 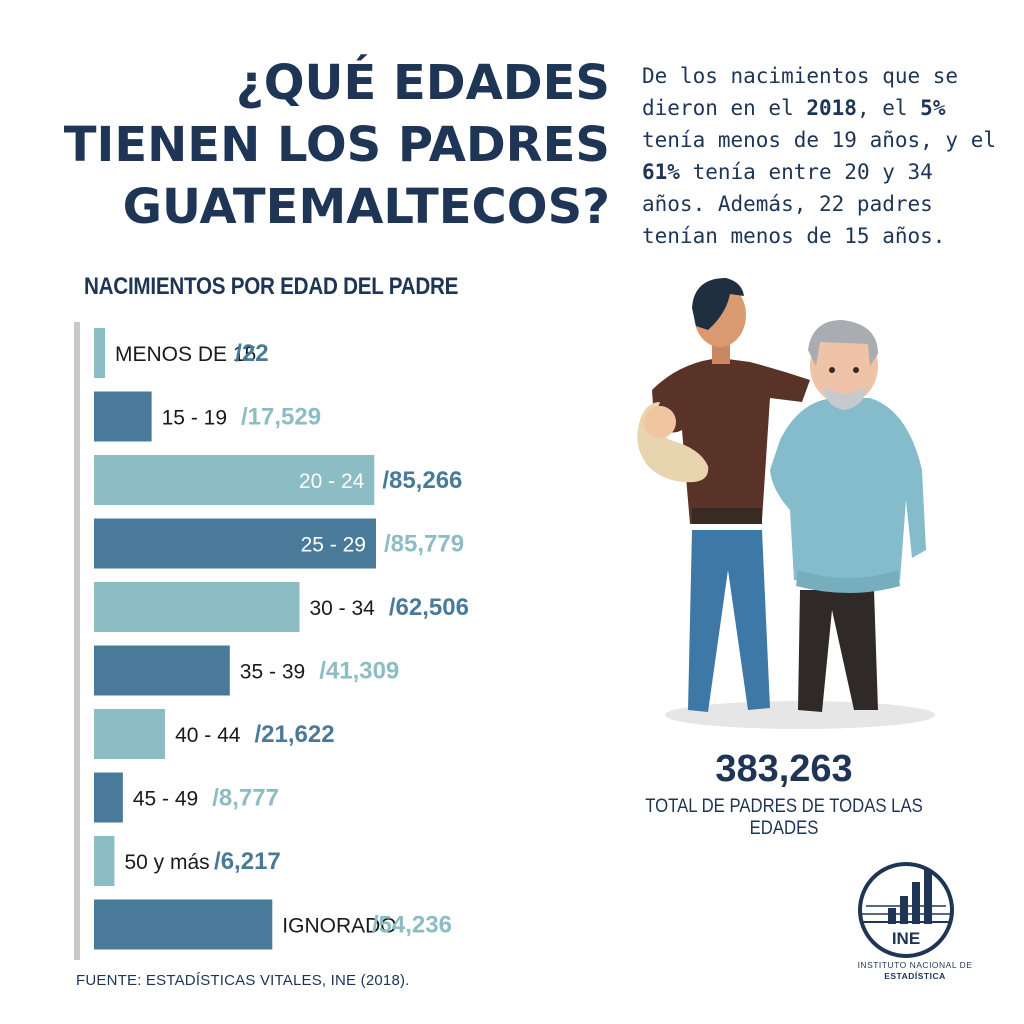 What do you see at coordinates (294, 734) in the screenshot?
I see `bar-value-label: /21,622` at bounding box center [294, 734].